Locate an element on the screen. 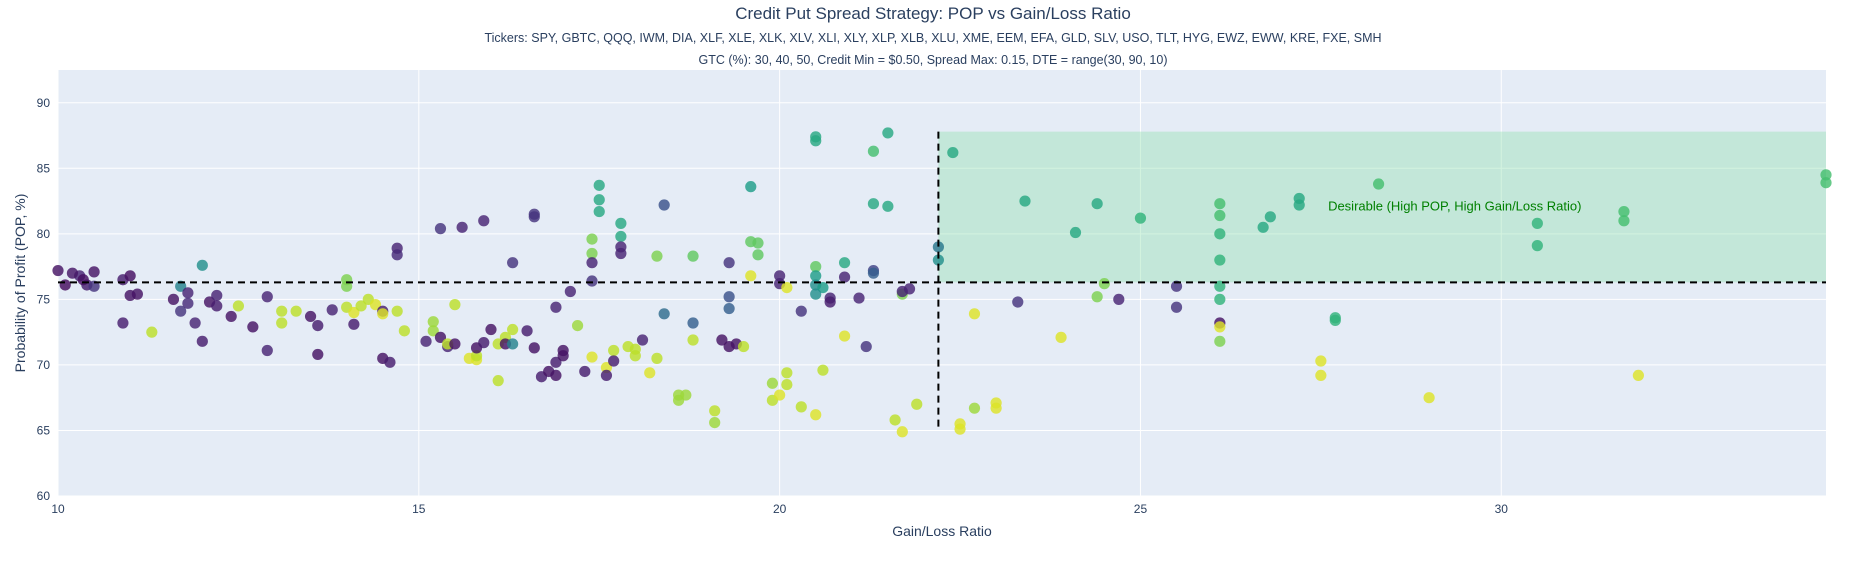 The height and width of the screenshot is (574, 1866). x-tick-label: 30 is located at coordinates (1502, 509).